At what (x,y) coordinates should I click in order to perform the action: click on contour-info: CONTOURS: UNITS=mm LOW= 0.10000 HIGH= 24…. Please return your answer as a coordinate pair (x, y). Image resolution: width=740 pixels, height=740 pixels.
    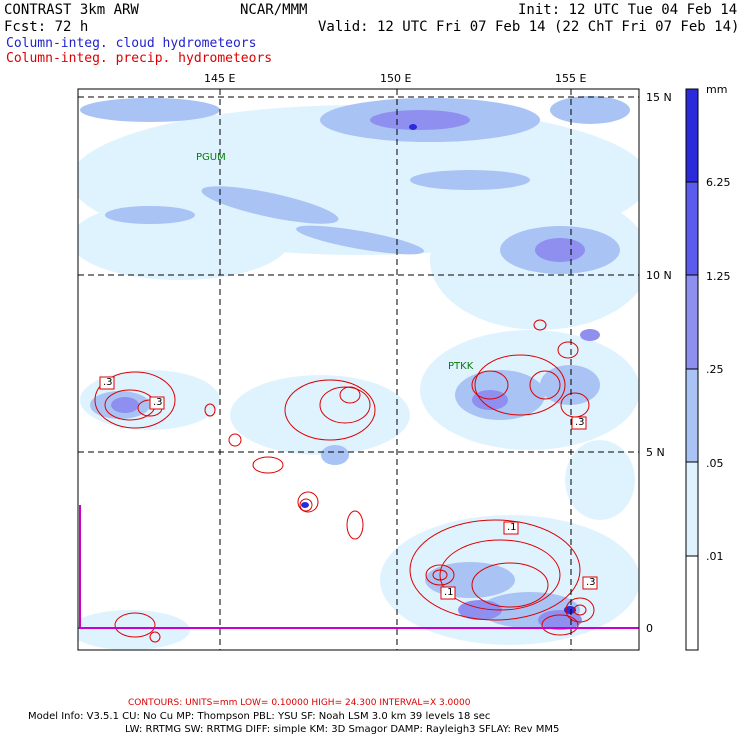
    Looking at the image, I should click on (299, 703).